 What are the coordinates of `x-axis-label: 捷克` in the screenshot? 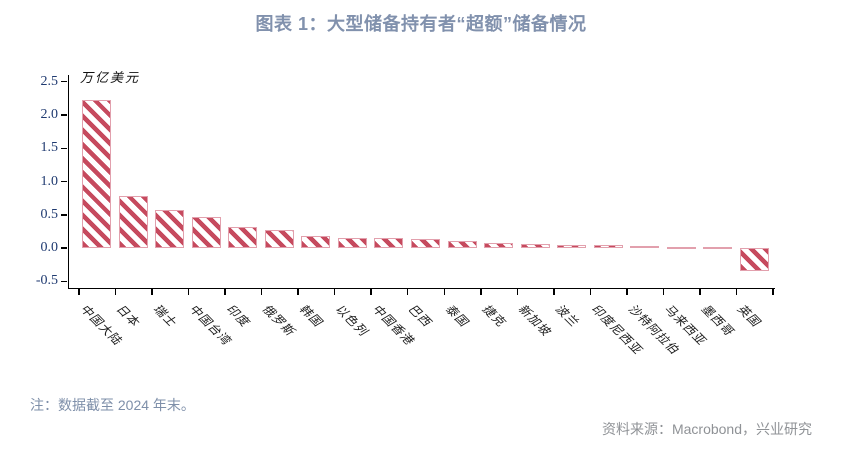 It's located at (493, 315).